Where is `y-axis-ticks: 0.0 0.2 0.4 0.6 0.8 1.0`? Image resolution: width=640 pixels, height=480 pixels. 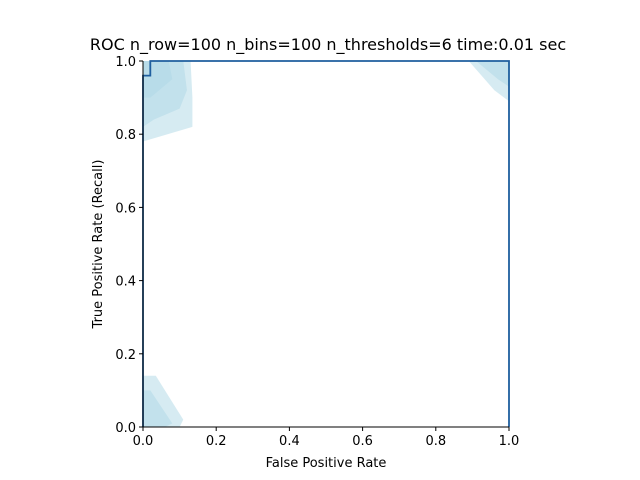
y-axis-ticks: 0.0 0.2 0.4 0.6 0.8 1.0 is located at coordinates (129, 245).